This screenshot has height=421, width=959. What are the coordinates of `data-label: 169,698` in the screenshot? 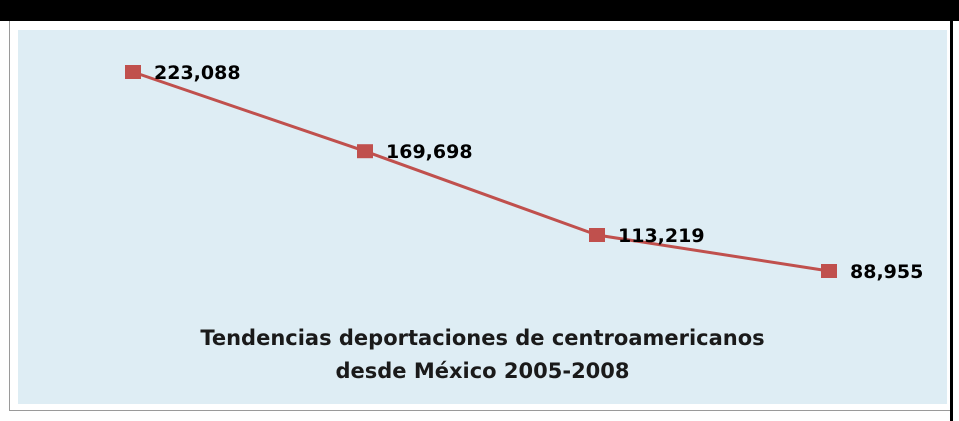 It's located at (429, 152).